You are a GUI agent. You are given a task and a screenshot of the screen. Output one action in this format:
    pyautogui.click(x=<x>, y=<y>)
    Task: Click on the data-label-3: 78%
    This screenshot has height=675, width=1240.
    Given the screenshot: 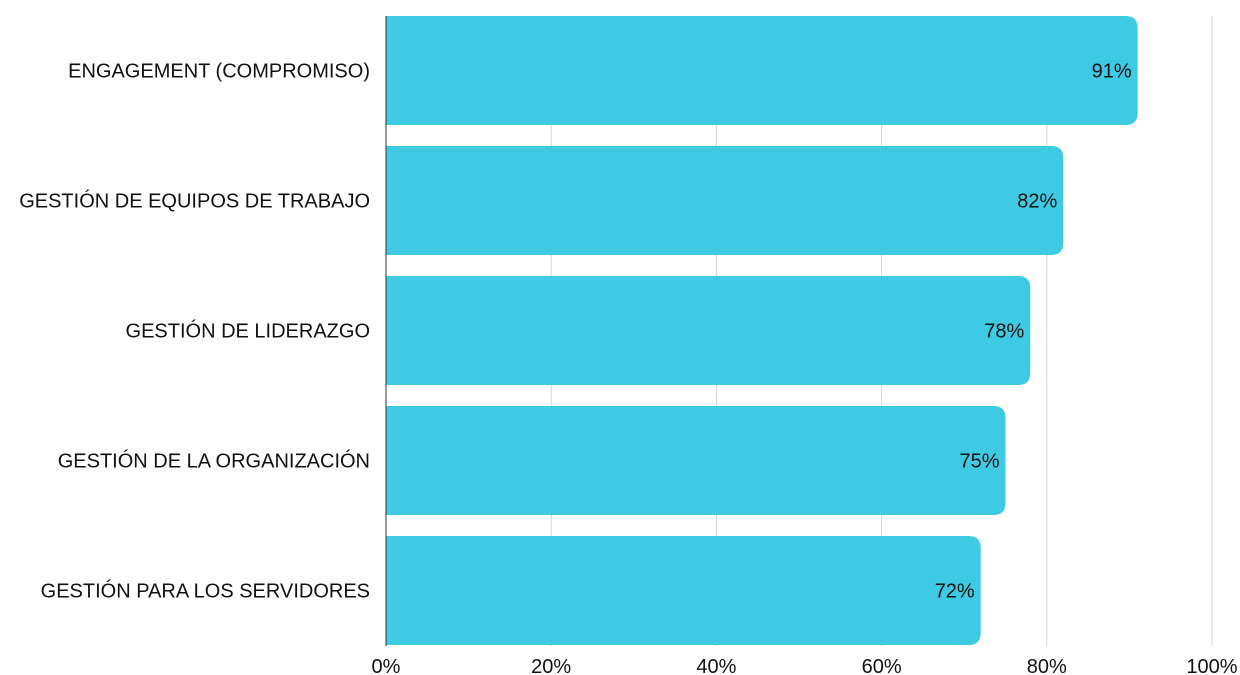 What is the action you would take?
    pyautogui.click(x=1004, y=332)
    